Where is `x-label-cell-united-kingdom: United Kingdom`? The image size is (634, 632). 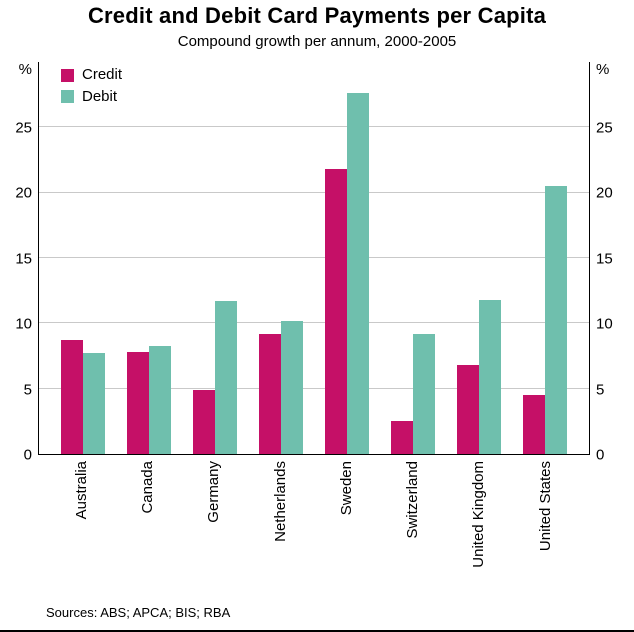 x-label-cell-united-kingdom: United Kingdom is located at coordinates (480, 517).